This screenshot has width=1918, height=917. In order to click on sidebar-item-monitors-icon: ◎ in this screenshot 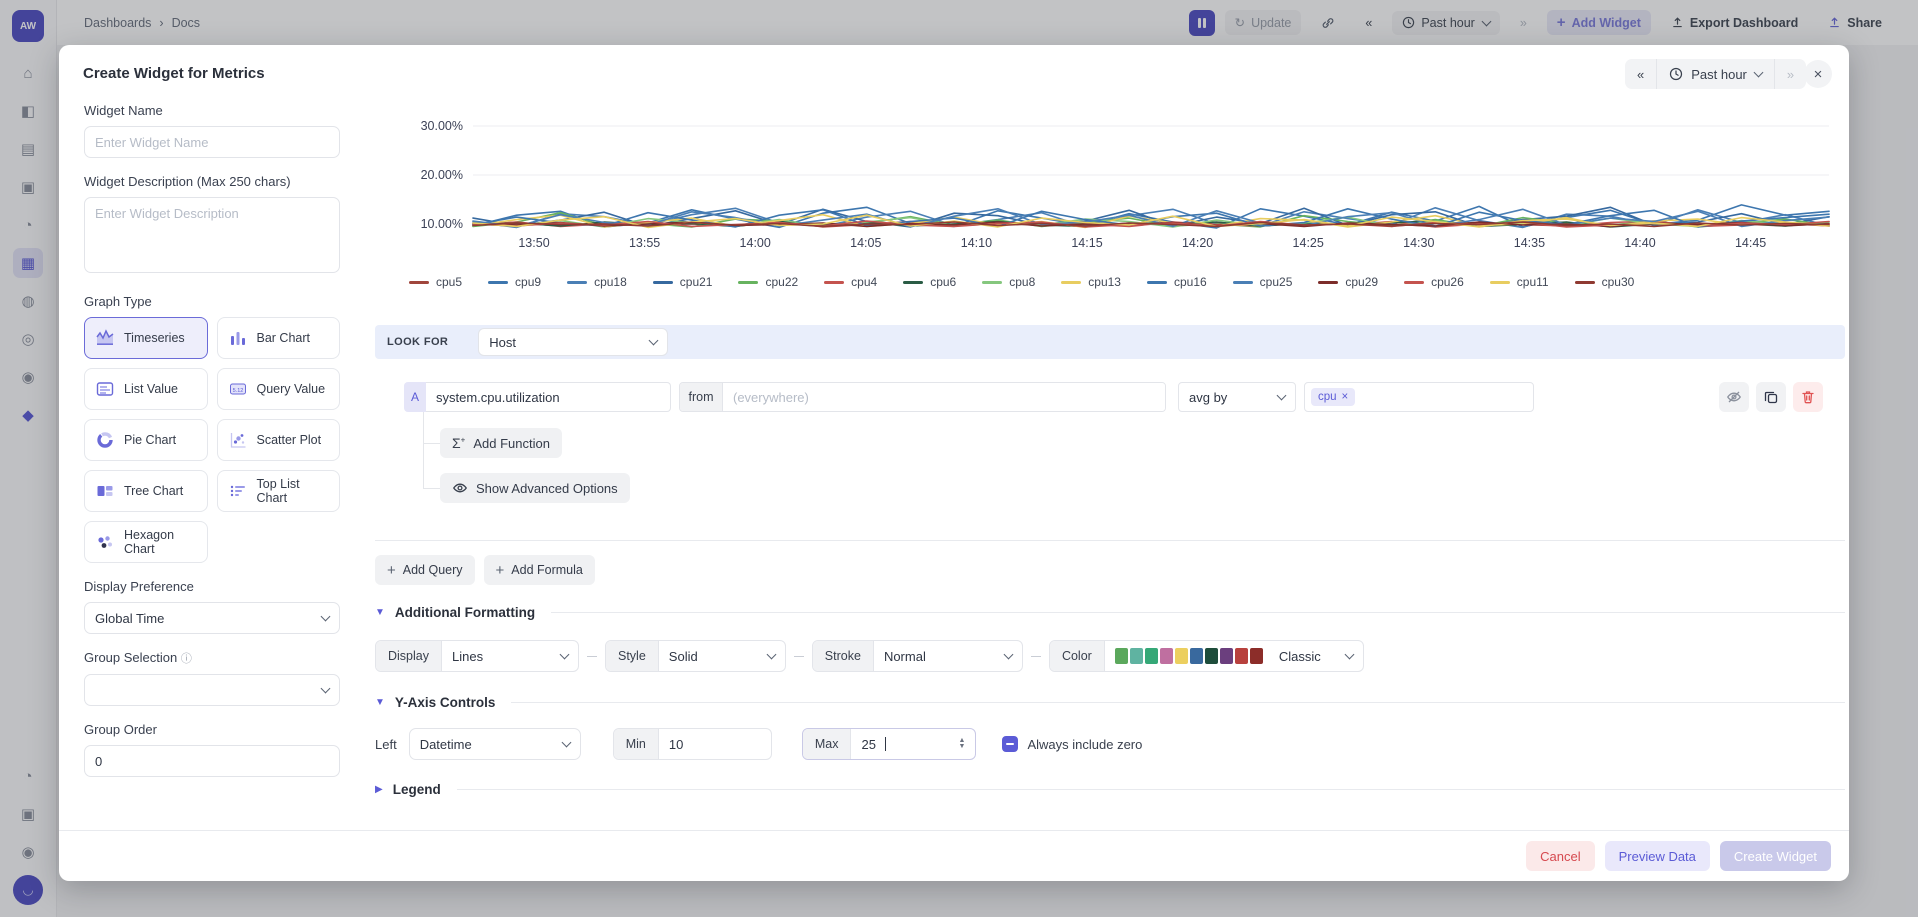, I will do `click(28, 339)`.